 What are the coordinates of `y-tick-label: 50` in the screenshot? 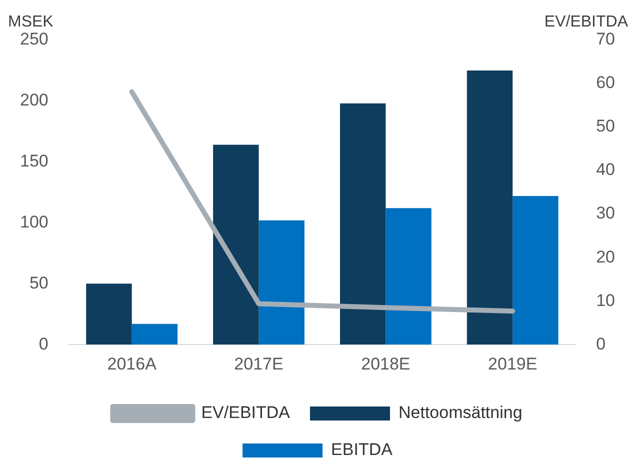 It's located at (38, 282).